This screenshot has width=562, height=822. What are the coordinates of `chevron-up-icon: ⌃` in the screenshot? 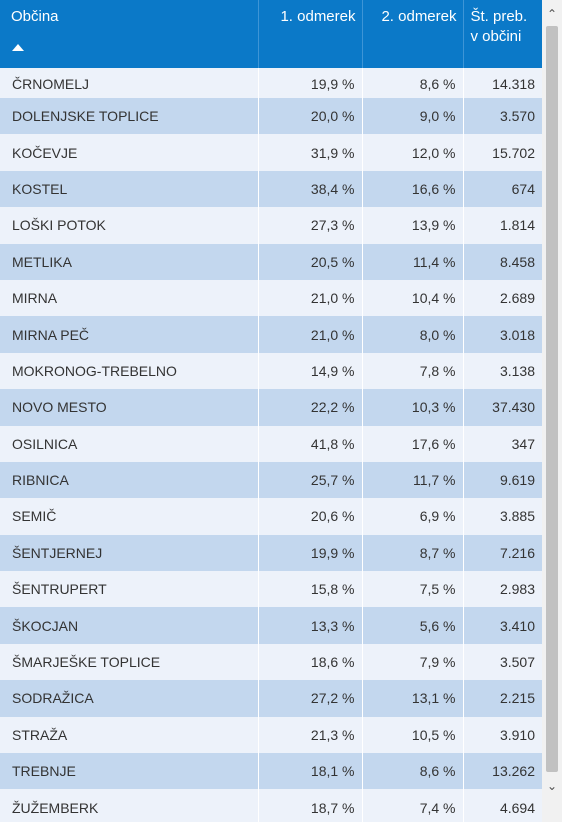 It's located at (552, 14).